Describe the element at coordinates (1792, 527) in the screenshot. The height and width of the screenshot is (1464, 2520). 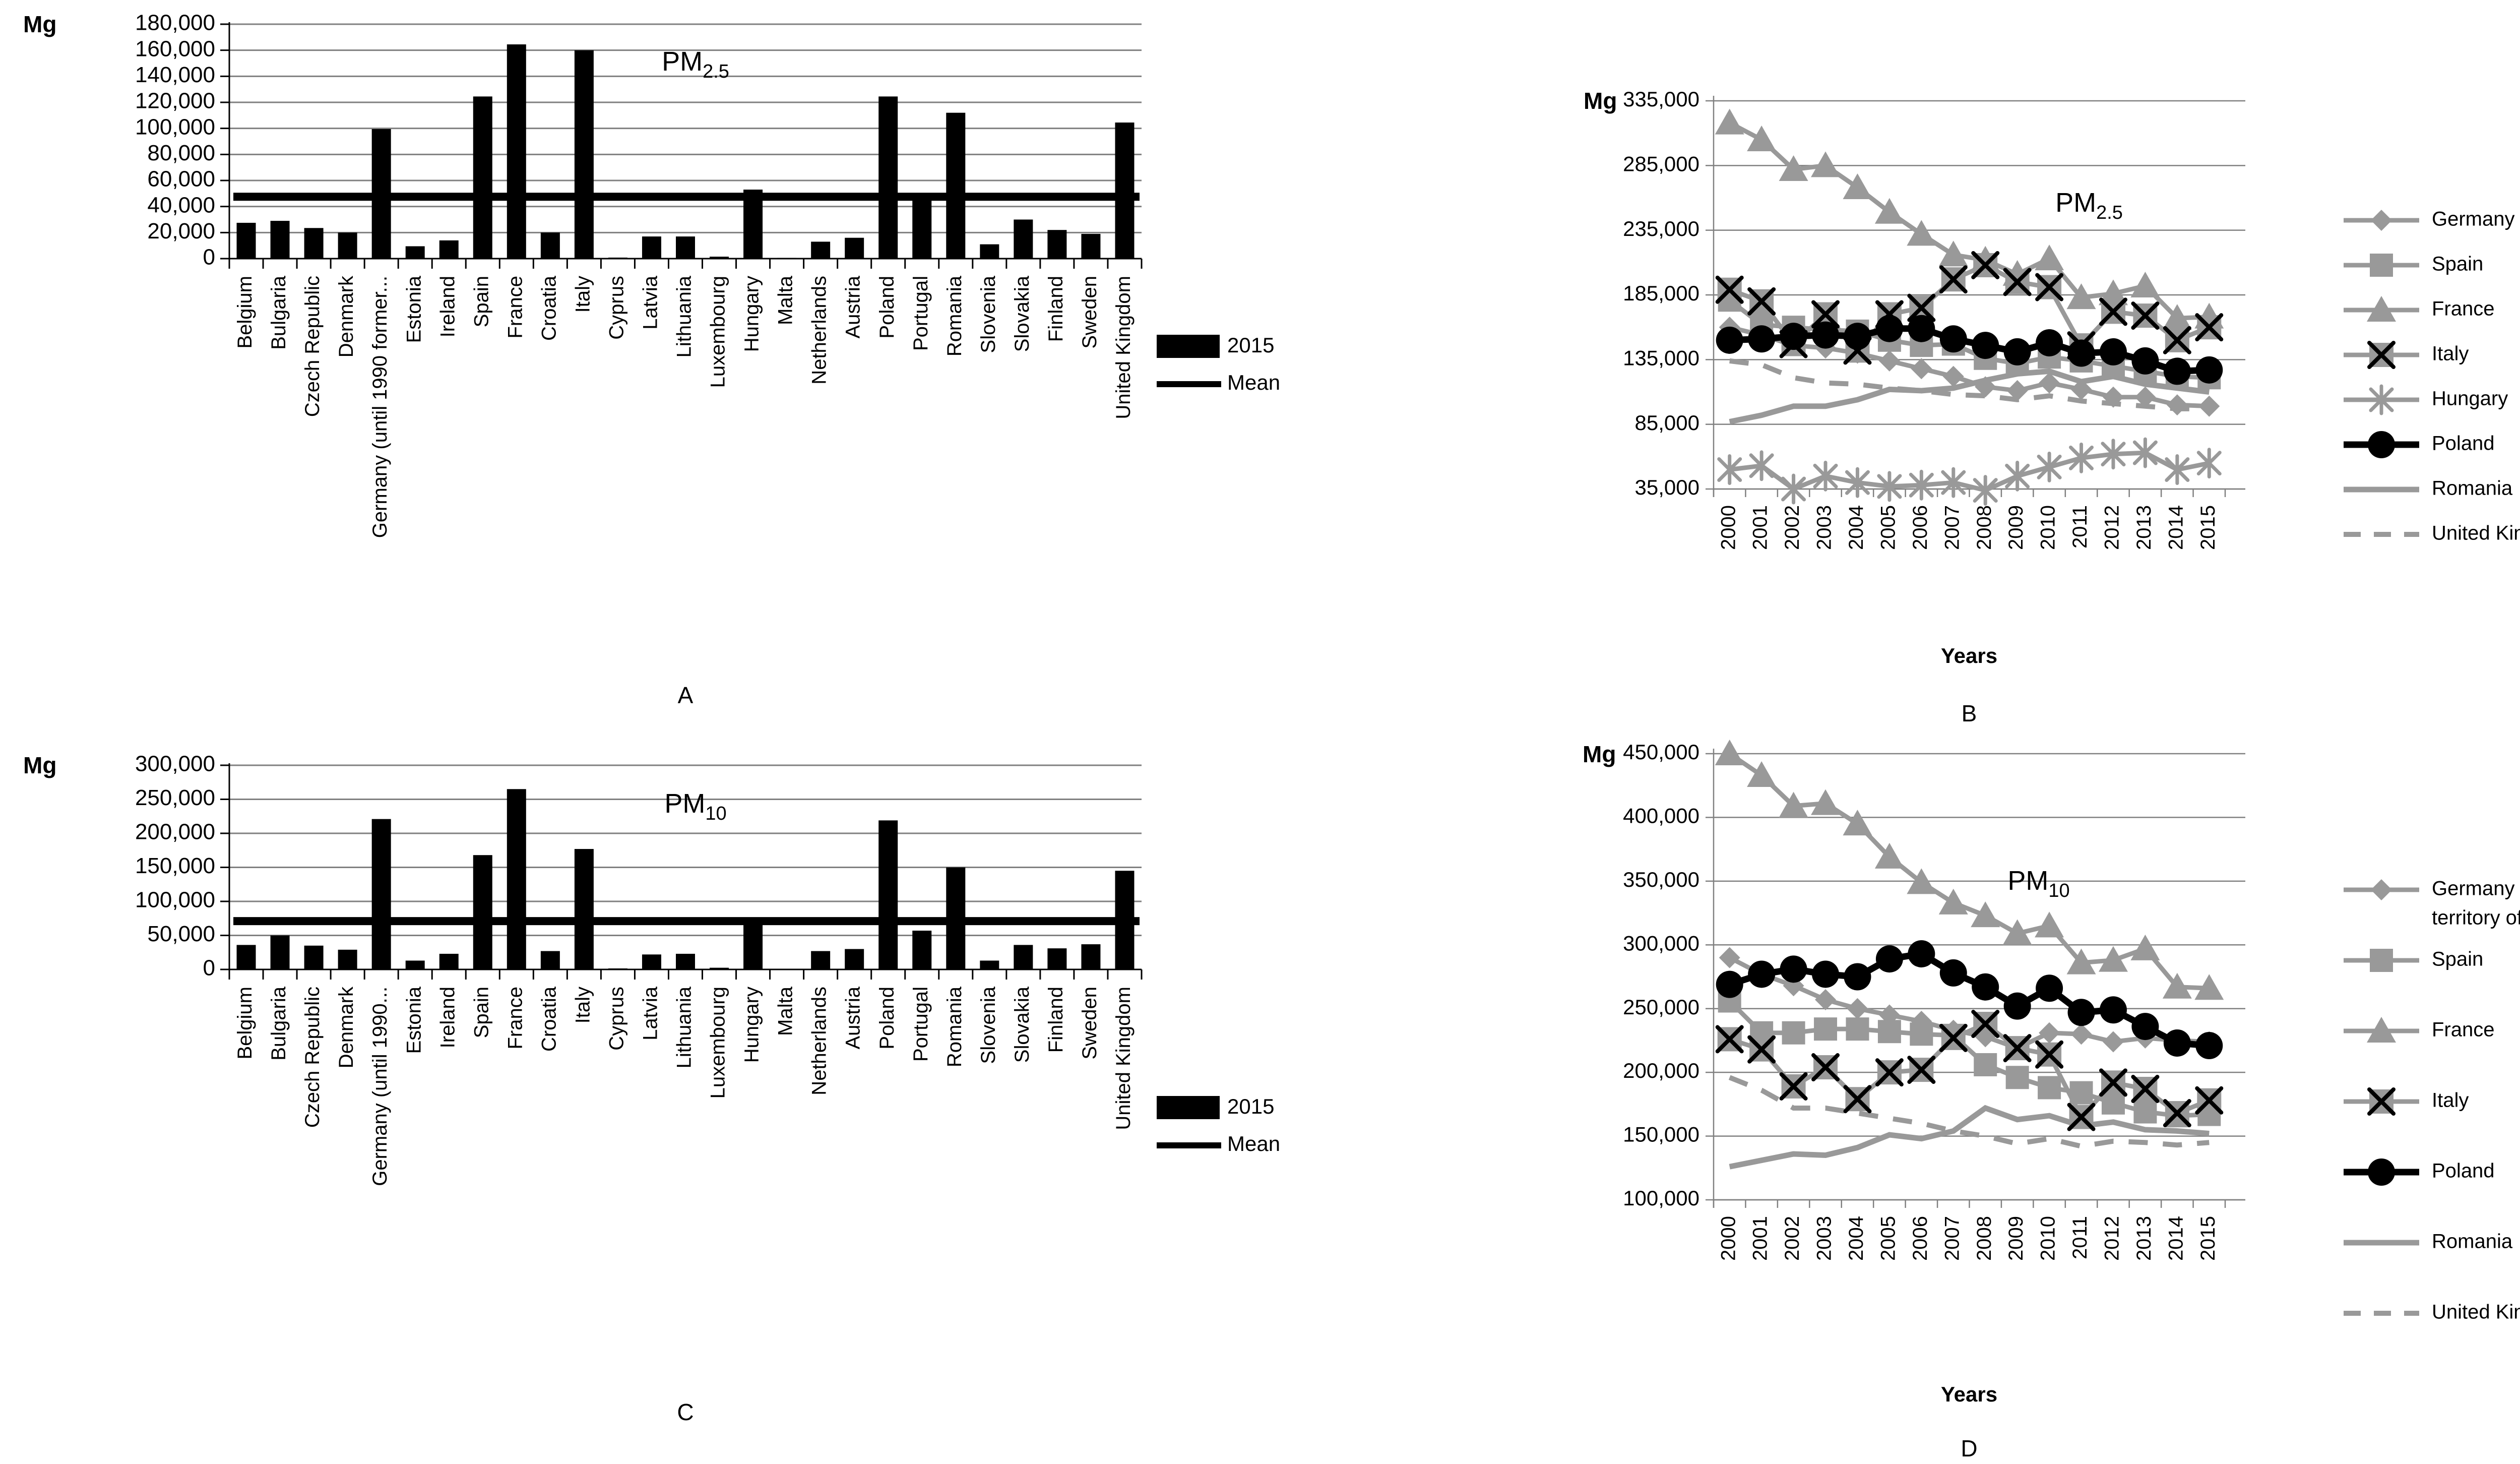
I see `svg-text: 2002` at that location.